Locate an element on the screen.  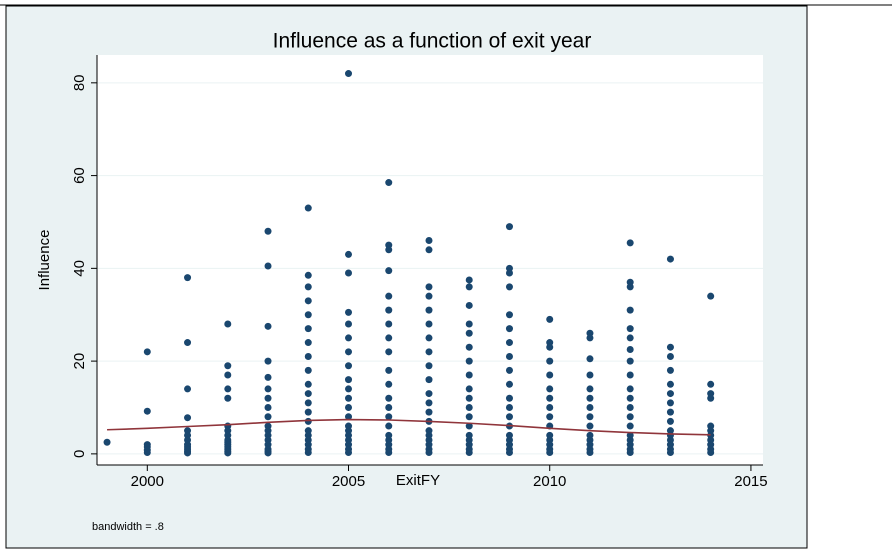
y-tick-label: 60 is located at coordinates (79, 175).